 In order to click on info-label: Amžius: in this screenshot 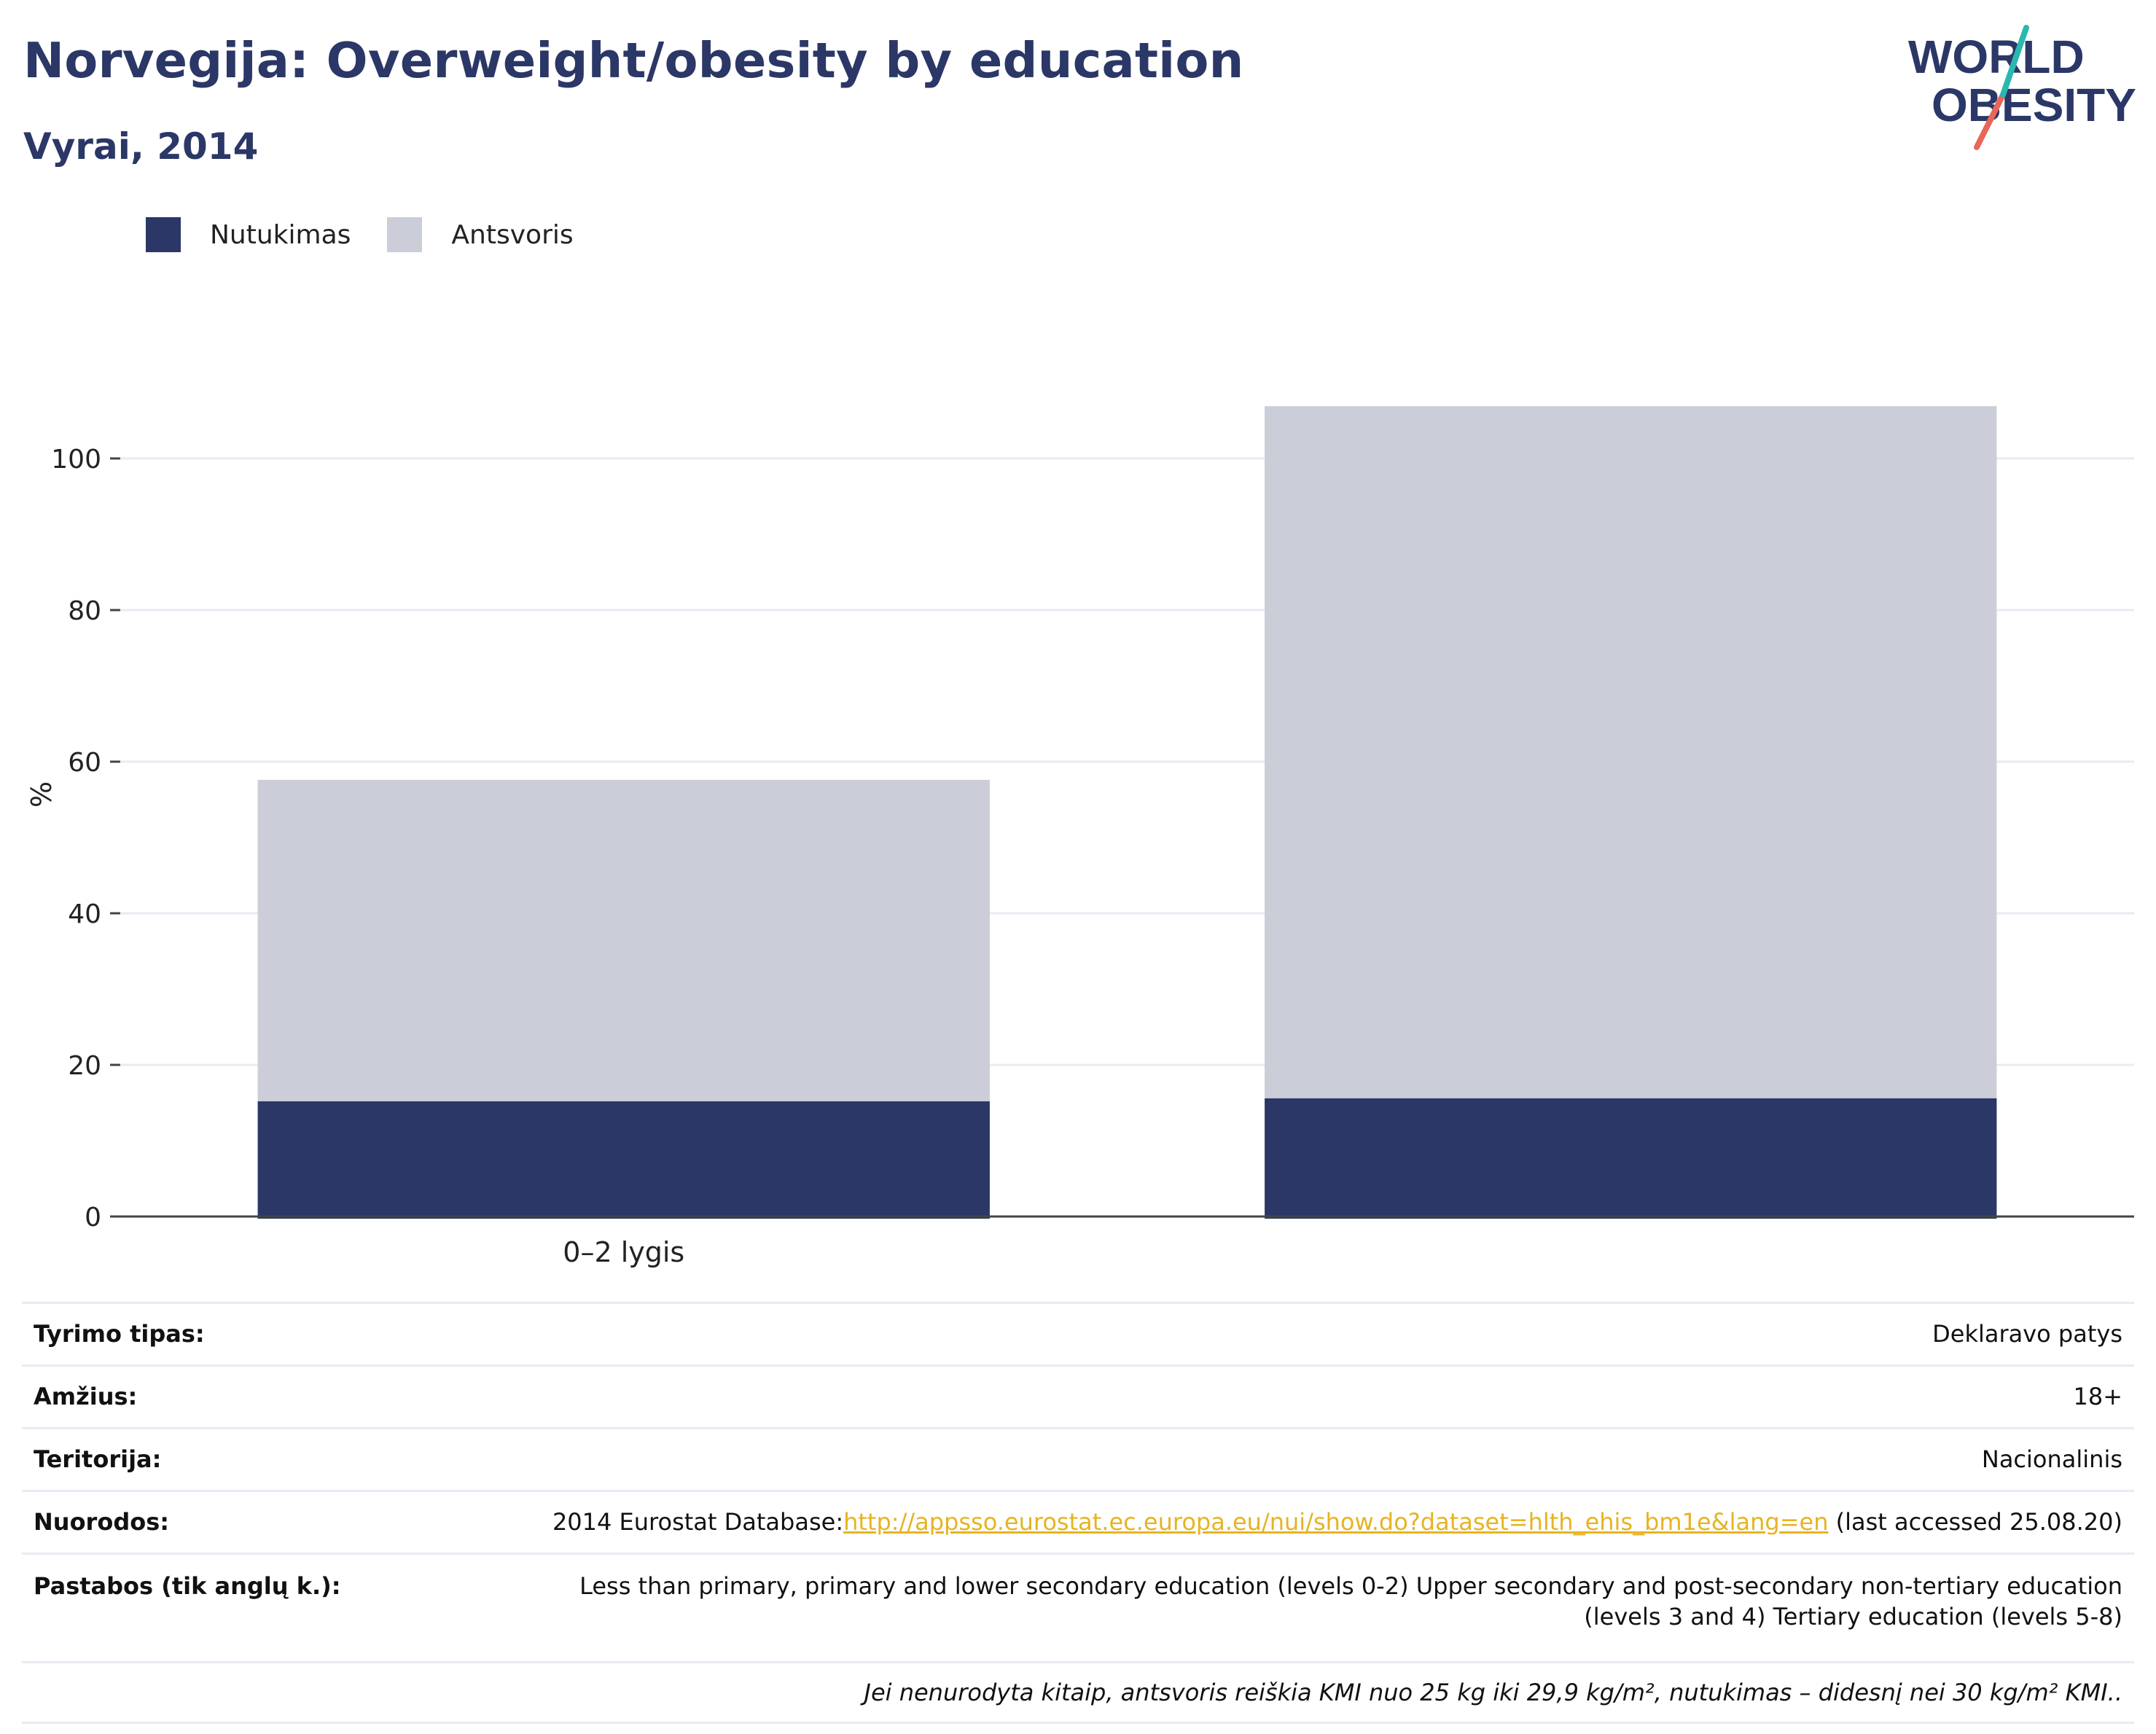, I will do `click(203, 1397)`.